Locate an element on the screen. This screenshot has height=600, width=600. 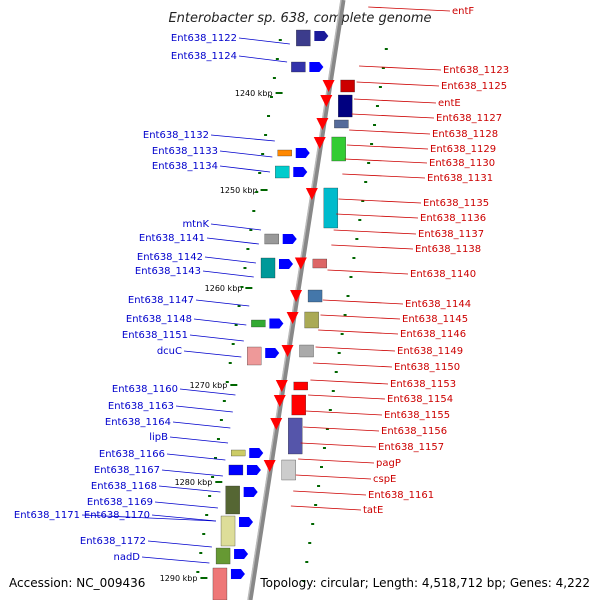
gene-label-left: lipB is located at coordinates (158, 437).